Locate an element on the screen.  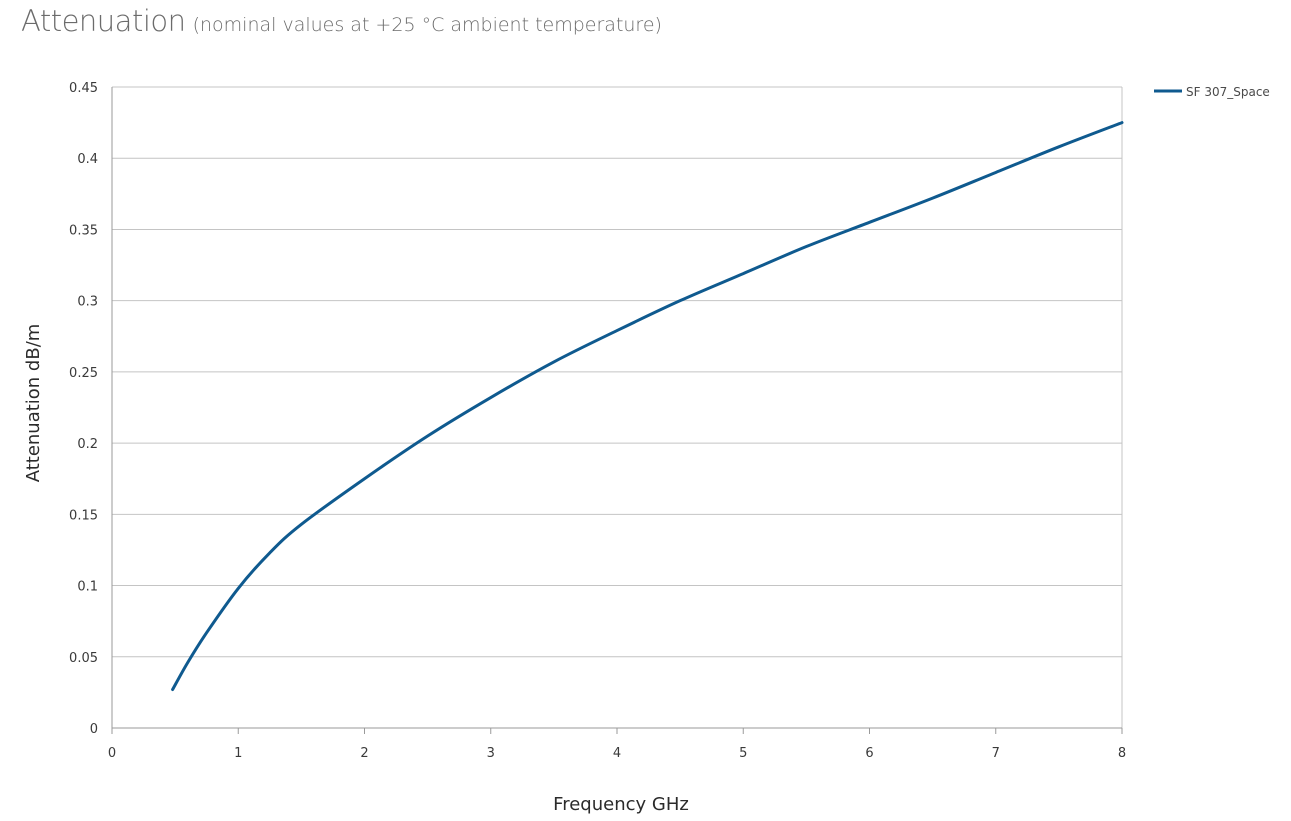
y-tick-label: 0.1 is located at coordinates (87, 587).